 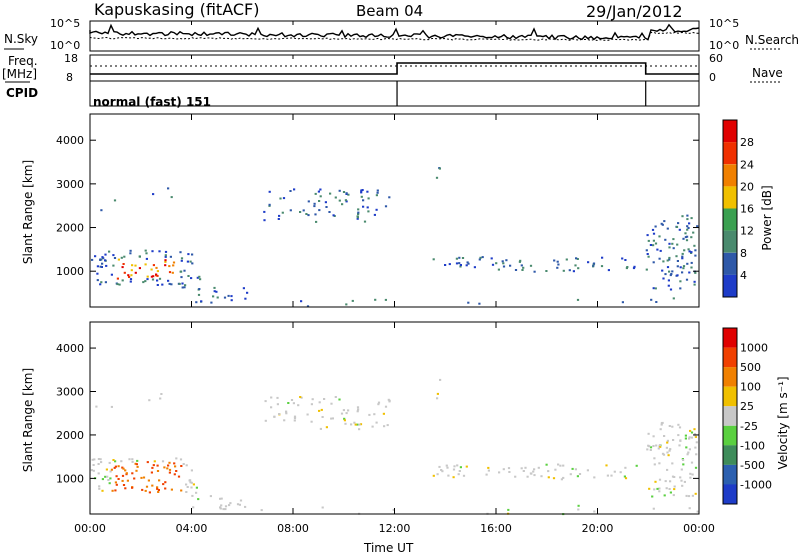 I want to click on velocity-colorbar-tick: -100, so click(x=752, y=445).